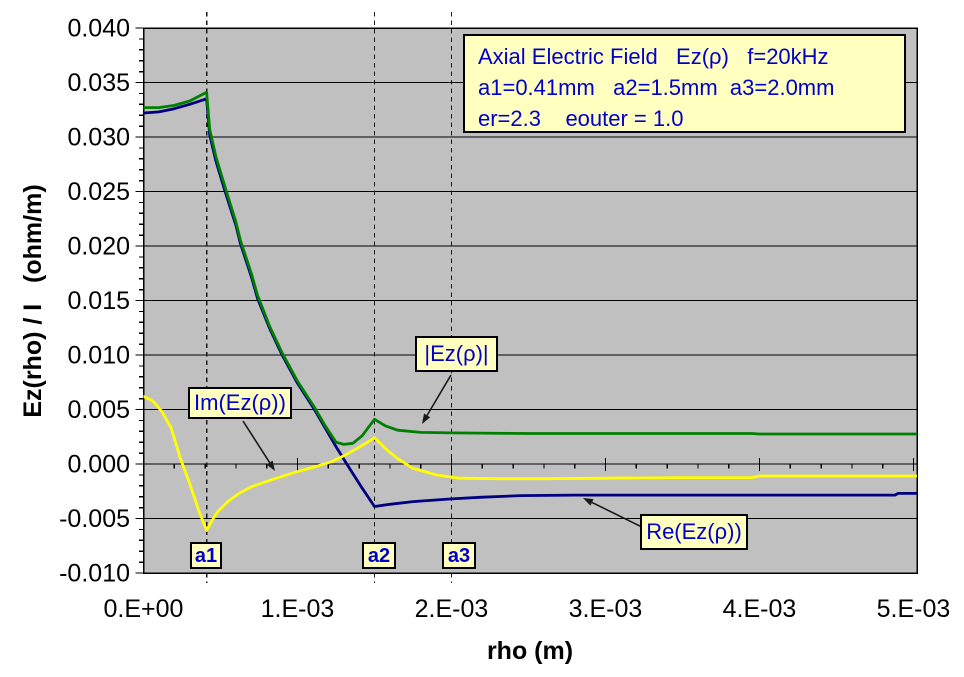  Describe the element at coordinates (98, 247) in the screenshot. I see `y-tick-label: 0.020` at that location.